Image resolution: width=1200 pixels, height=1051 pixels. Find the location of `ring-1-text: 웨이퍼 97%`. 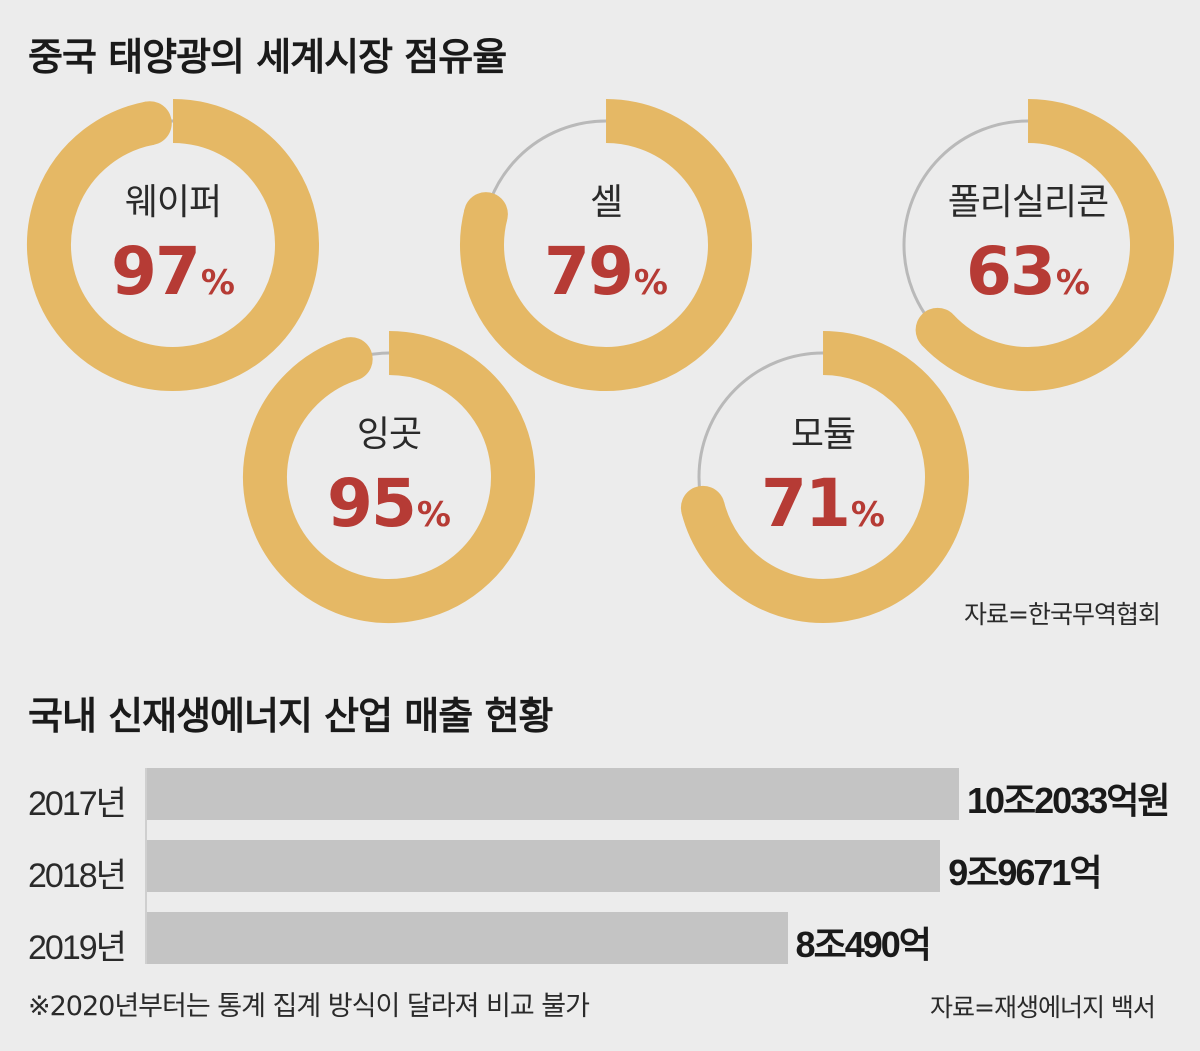

ring-1-text: 웨이퍼 97% is located at coordinates (173, 239).